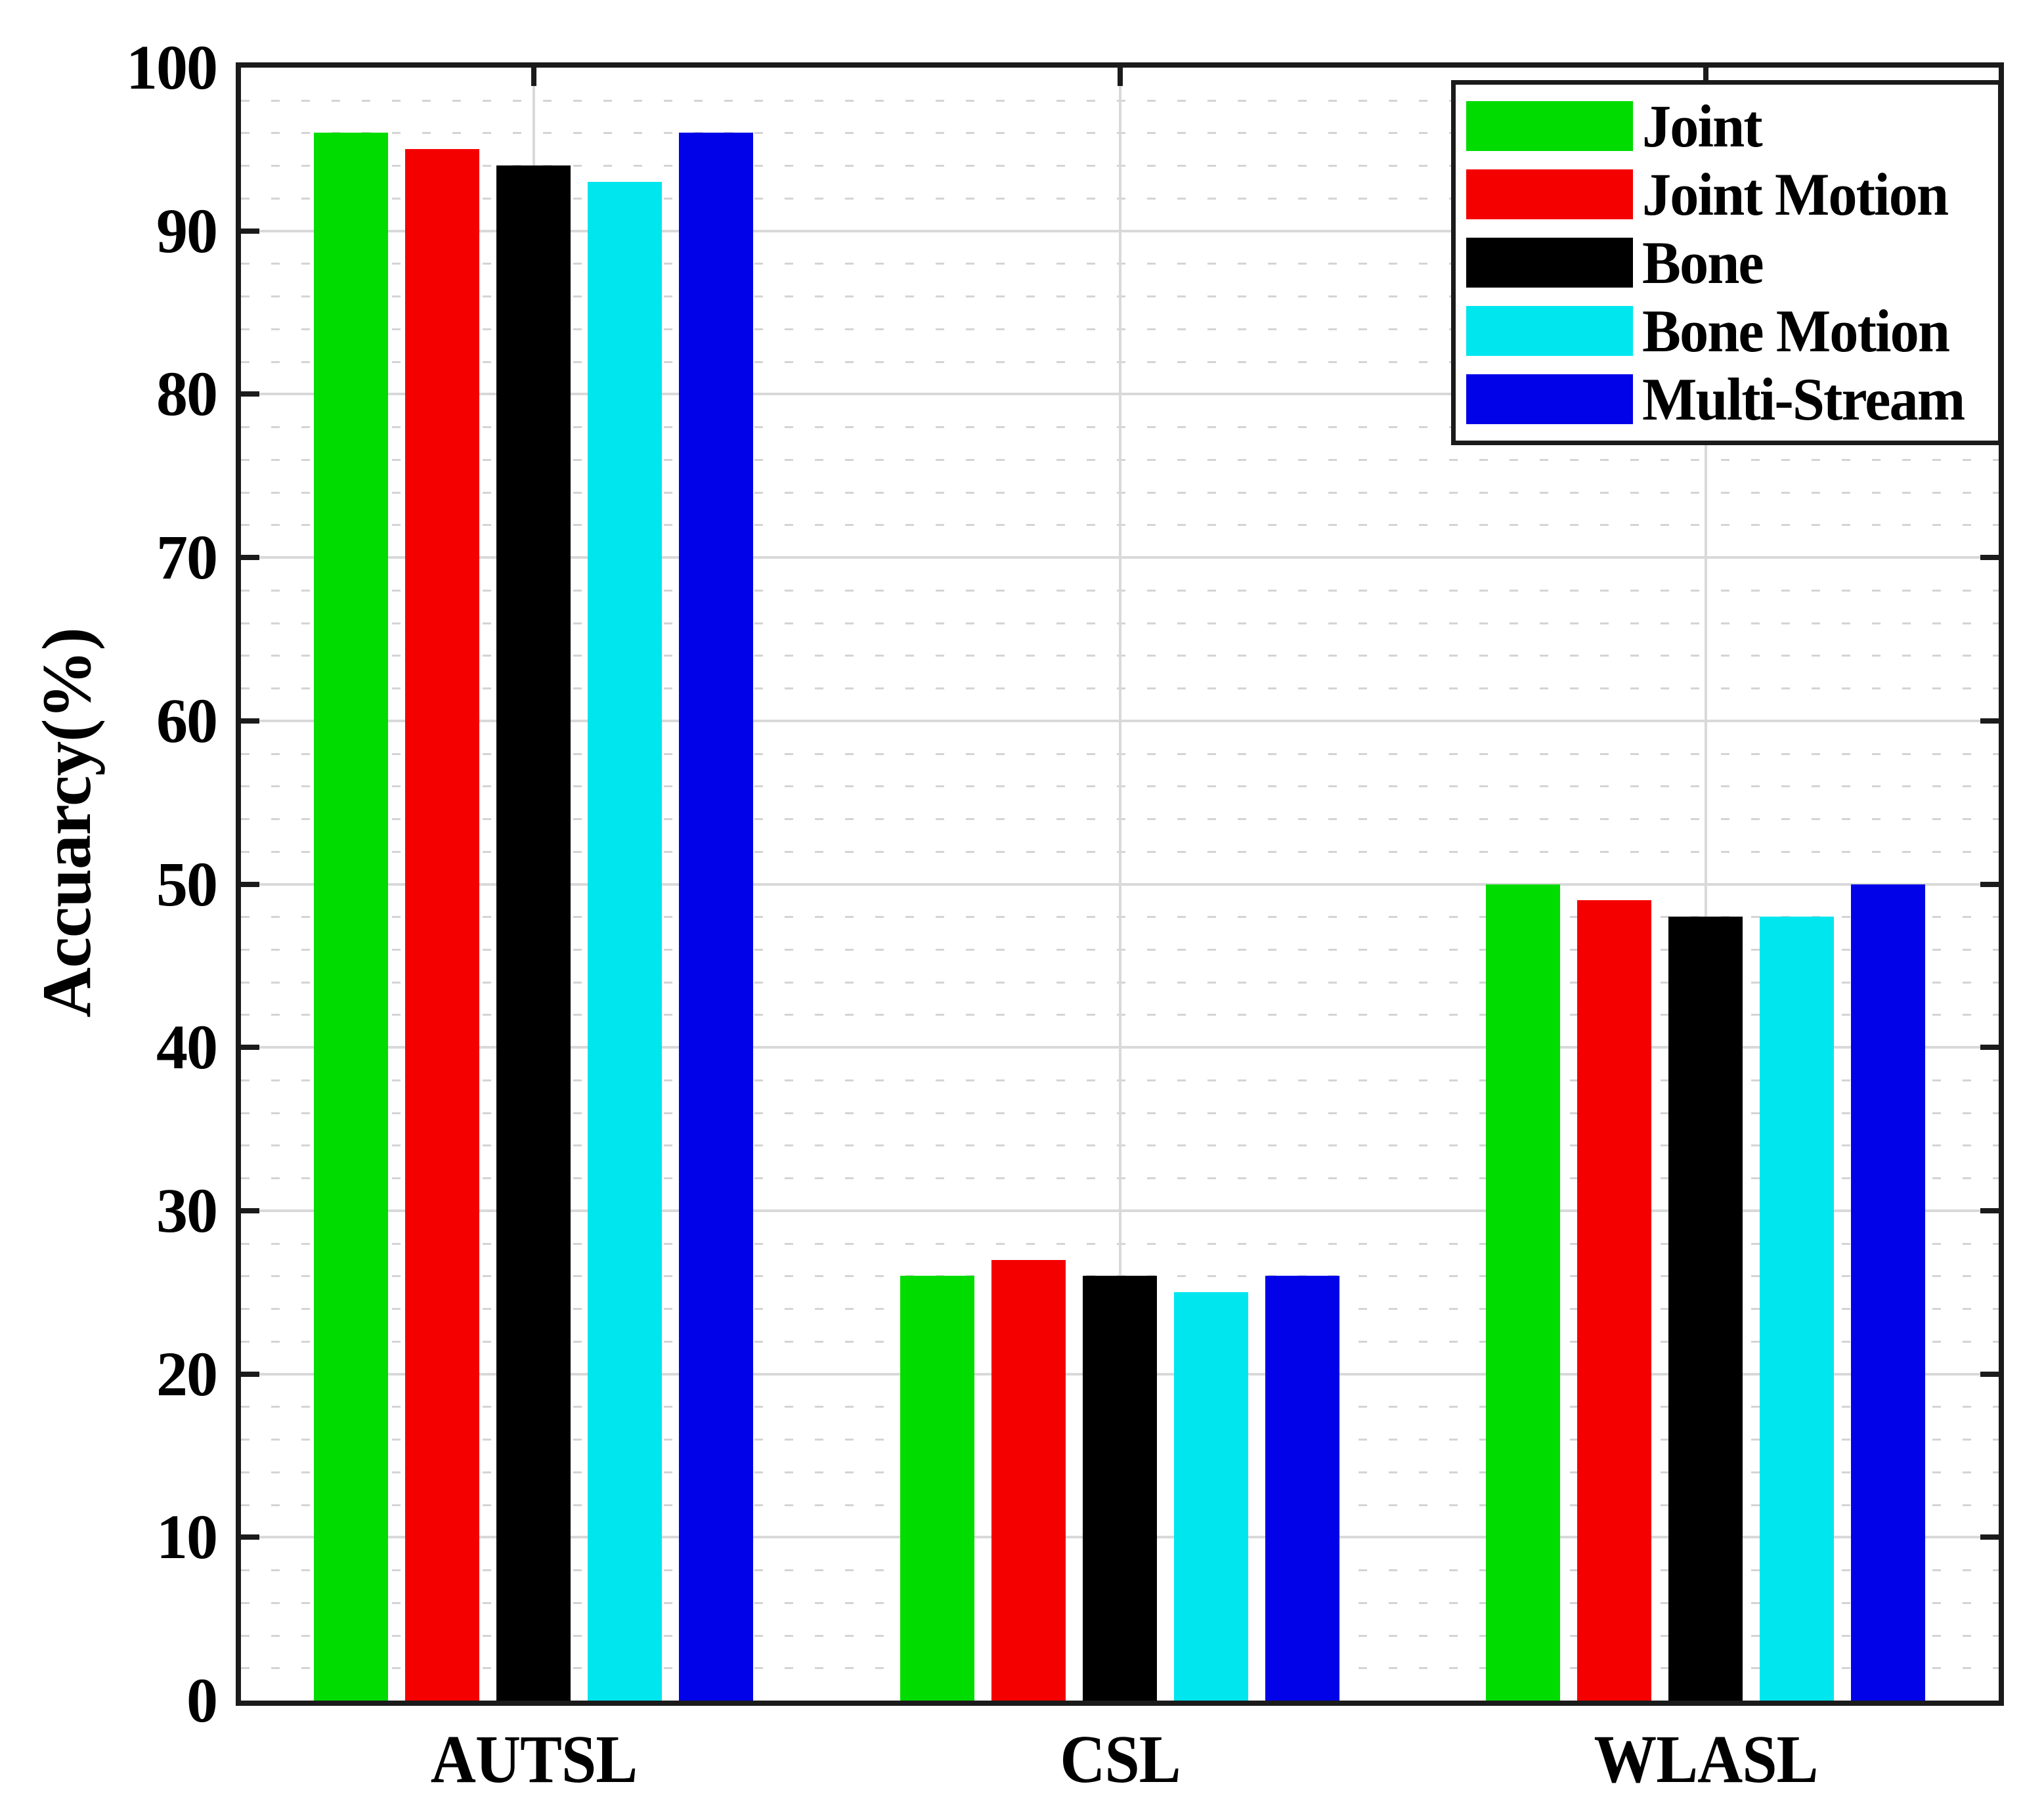  I want to click on bar-csl-bone, so click(1119, 1488).